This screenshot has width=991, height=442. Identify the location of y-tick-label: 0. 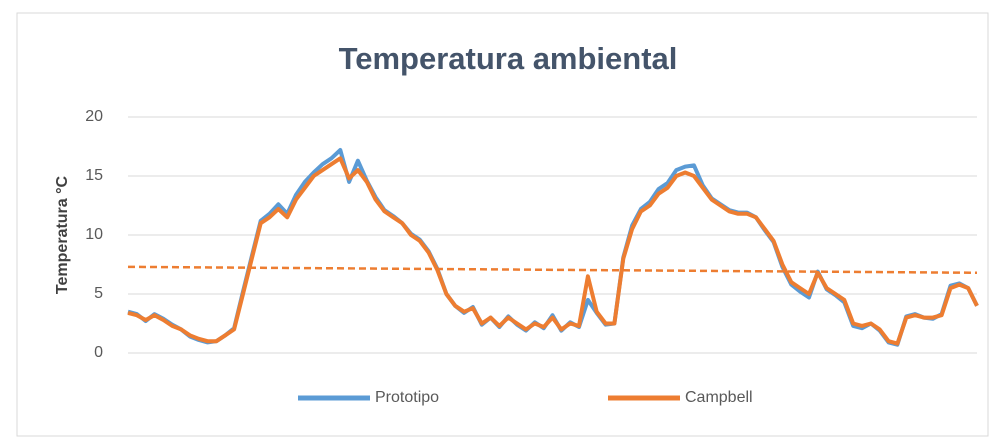
(98, 352).